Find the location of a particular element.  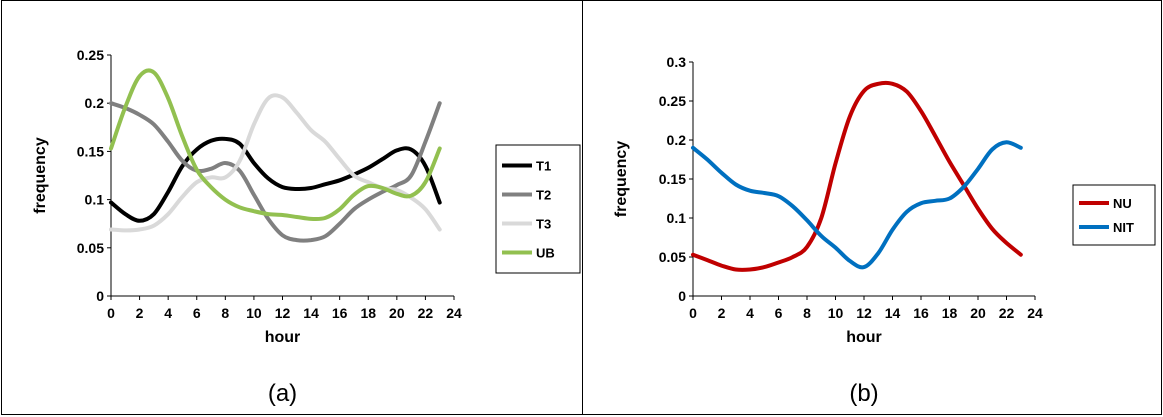

series-line-t2 is located at coordinates (275, 172).